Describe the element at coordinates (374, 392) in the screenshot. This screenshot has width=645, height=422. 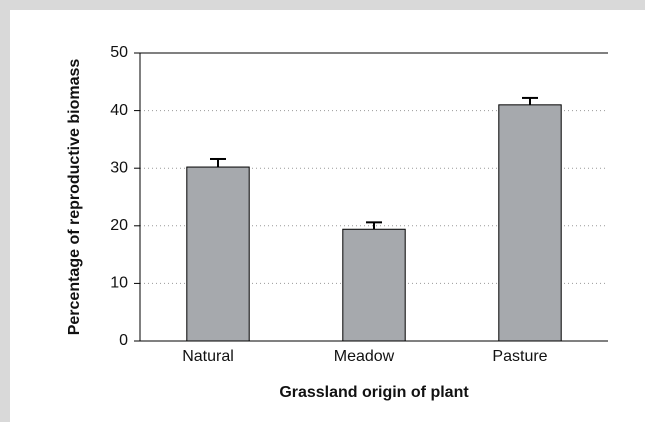
I see `x-axis-title: Grassland origin of plant` at that location.